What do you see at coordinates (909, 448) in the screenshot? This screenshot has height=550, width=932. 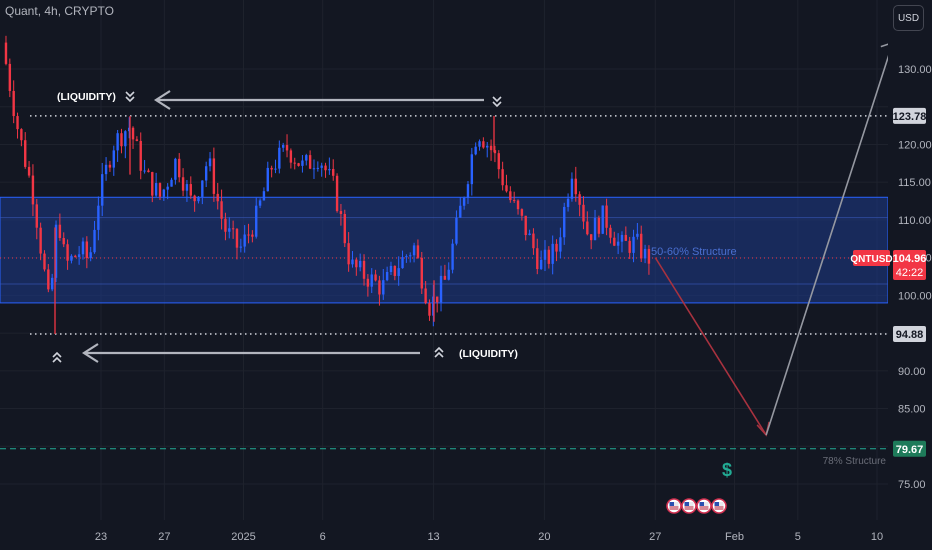 I see `level-label-target-box` at bounding box center [909, 448].